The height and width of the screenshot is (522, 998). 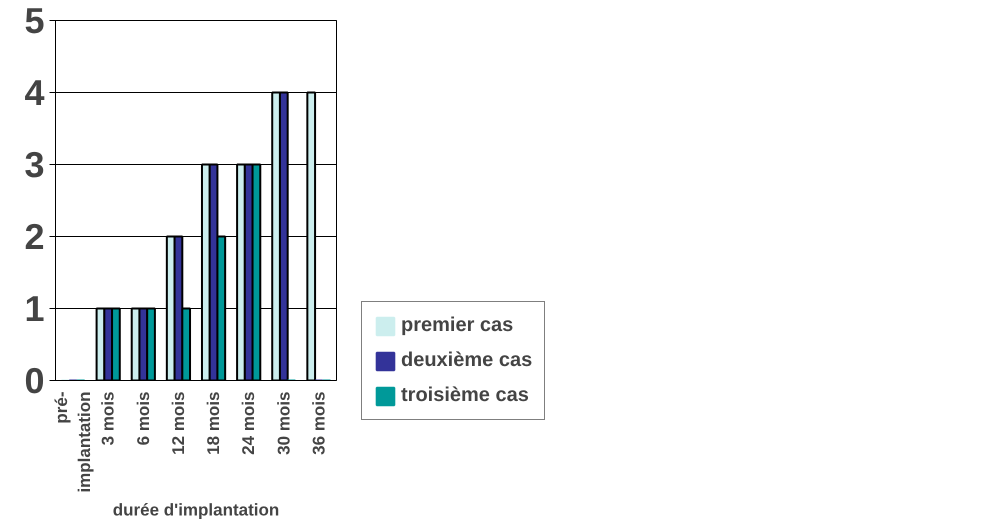 What do you see at coordinates (457, 325) in the screenshot?
I see `legend-label: premier cas` at bounding box center [457, 325].